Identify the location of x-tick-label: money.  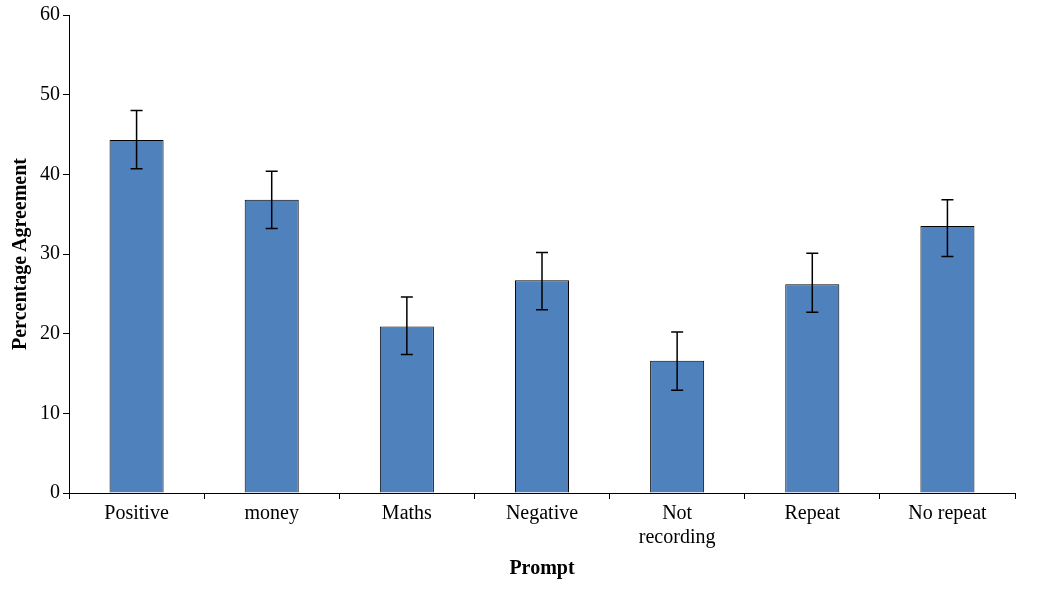
(271, 513).